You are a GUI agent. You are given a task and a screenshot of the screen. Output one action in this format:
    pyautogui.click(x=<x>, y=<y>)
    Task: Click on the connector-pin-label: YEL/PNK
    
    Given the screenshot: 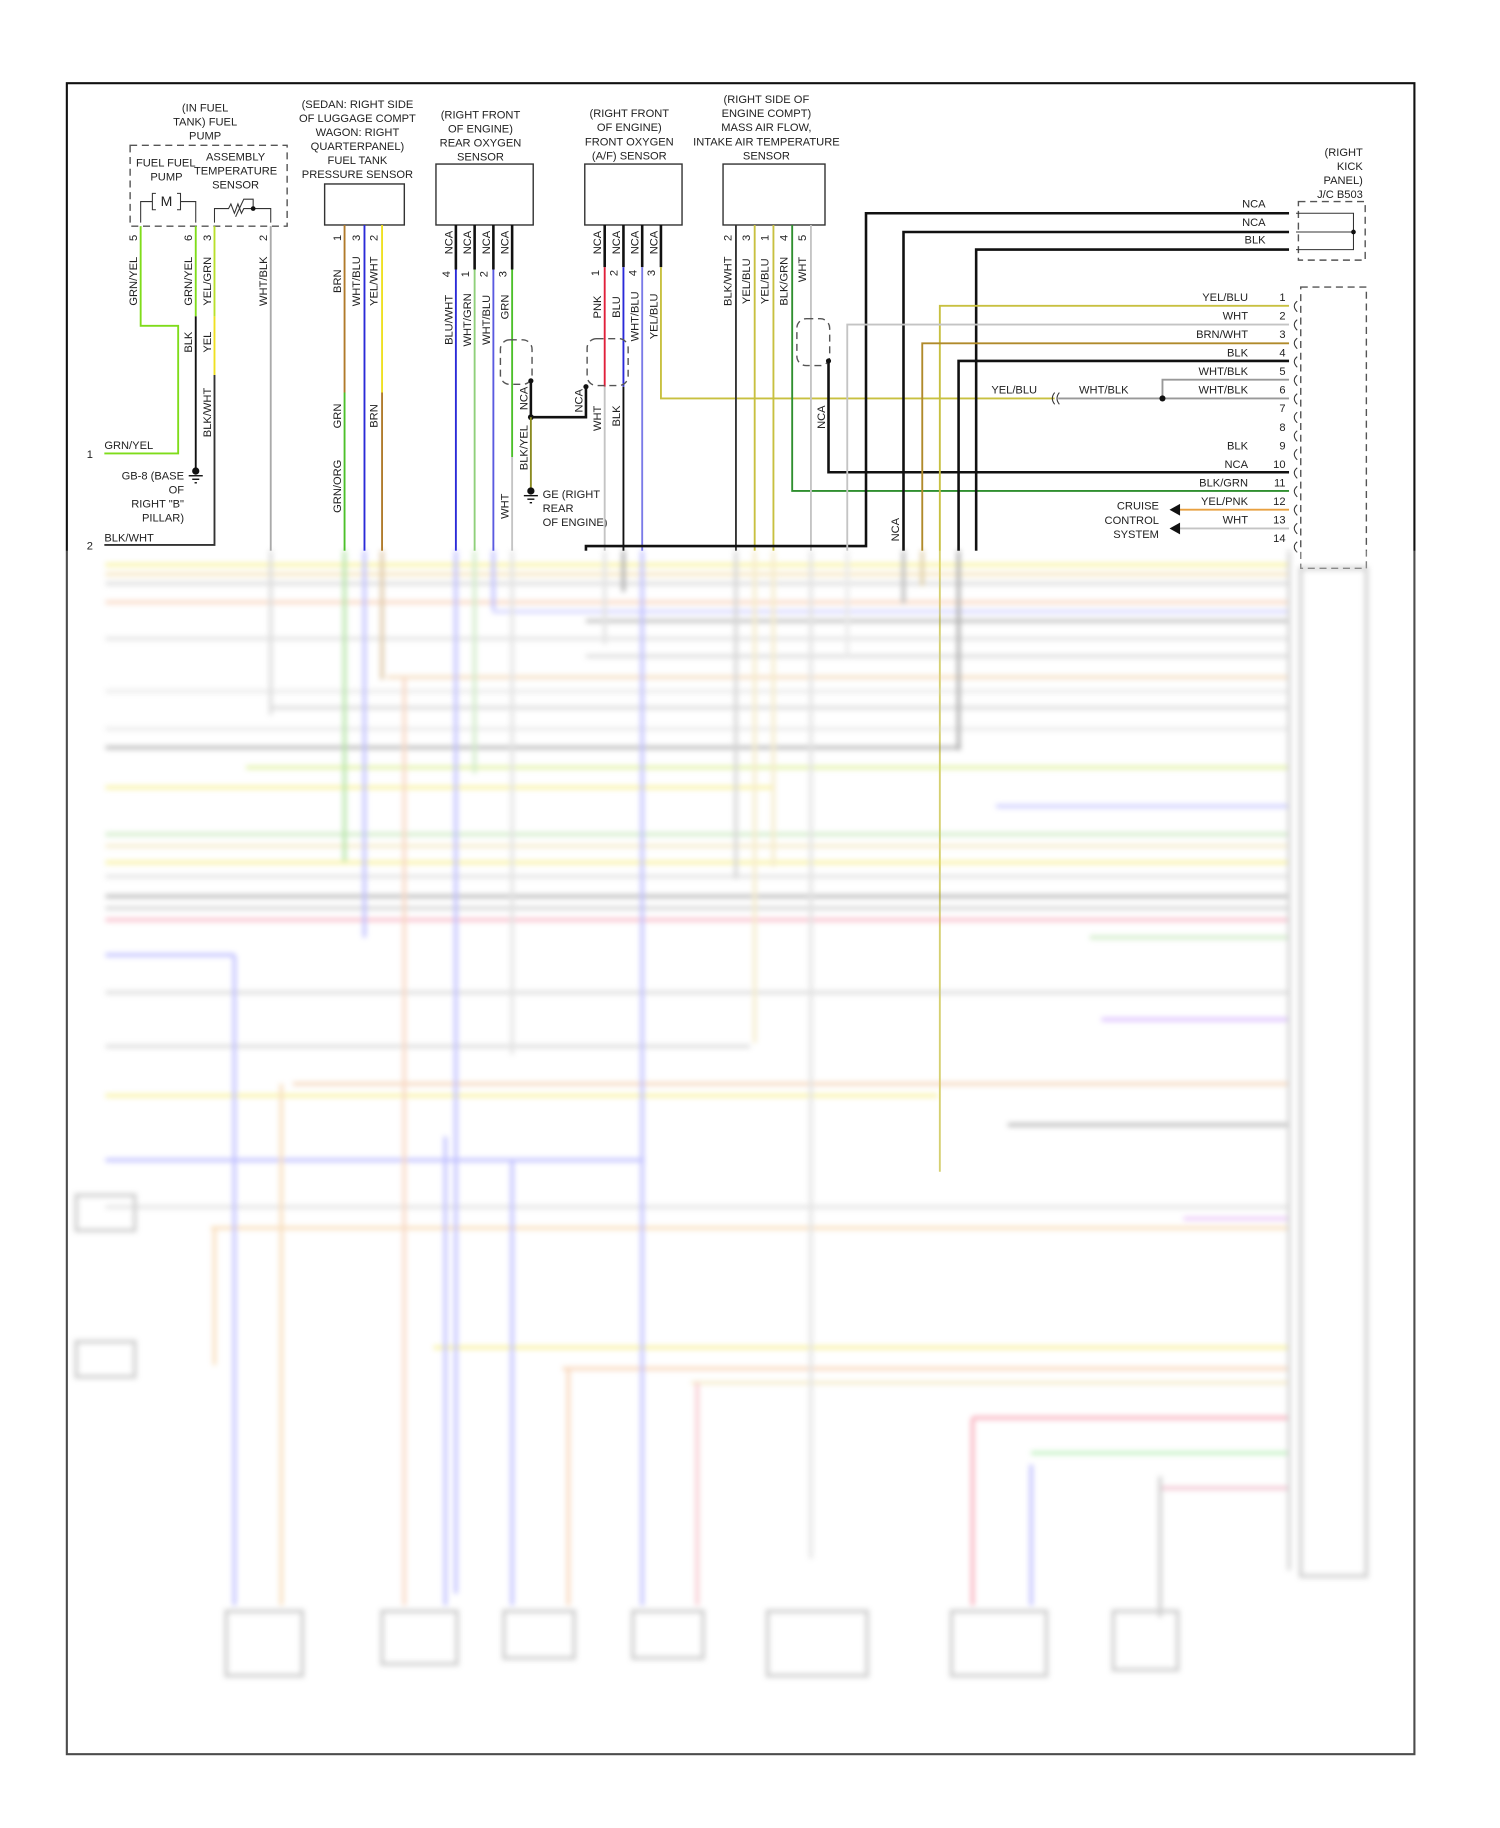 What is the action you would take?
    pyautogui.click(x=1225, y=502)
    